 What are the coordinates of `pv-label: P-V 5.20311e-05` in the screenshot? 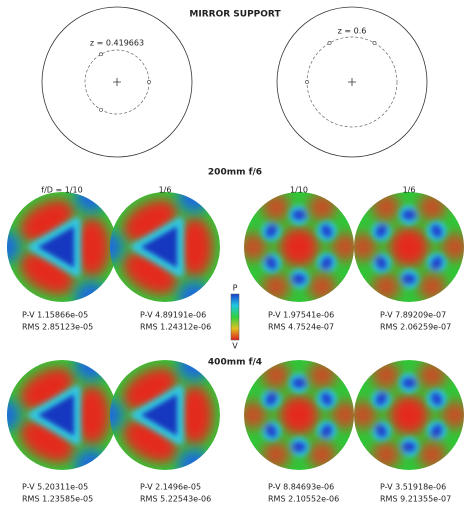 It's located at (55, 487).